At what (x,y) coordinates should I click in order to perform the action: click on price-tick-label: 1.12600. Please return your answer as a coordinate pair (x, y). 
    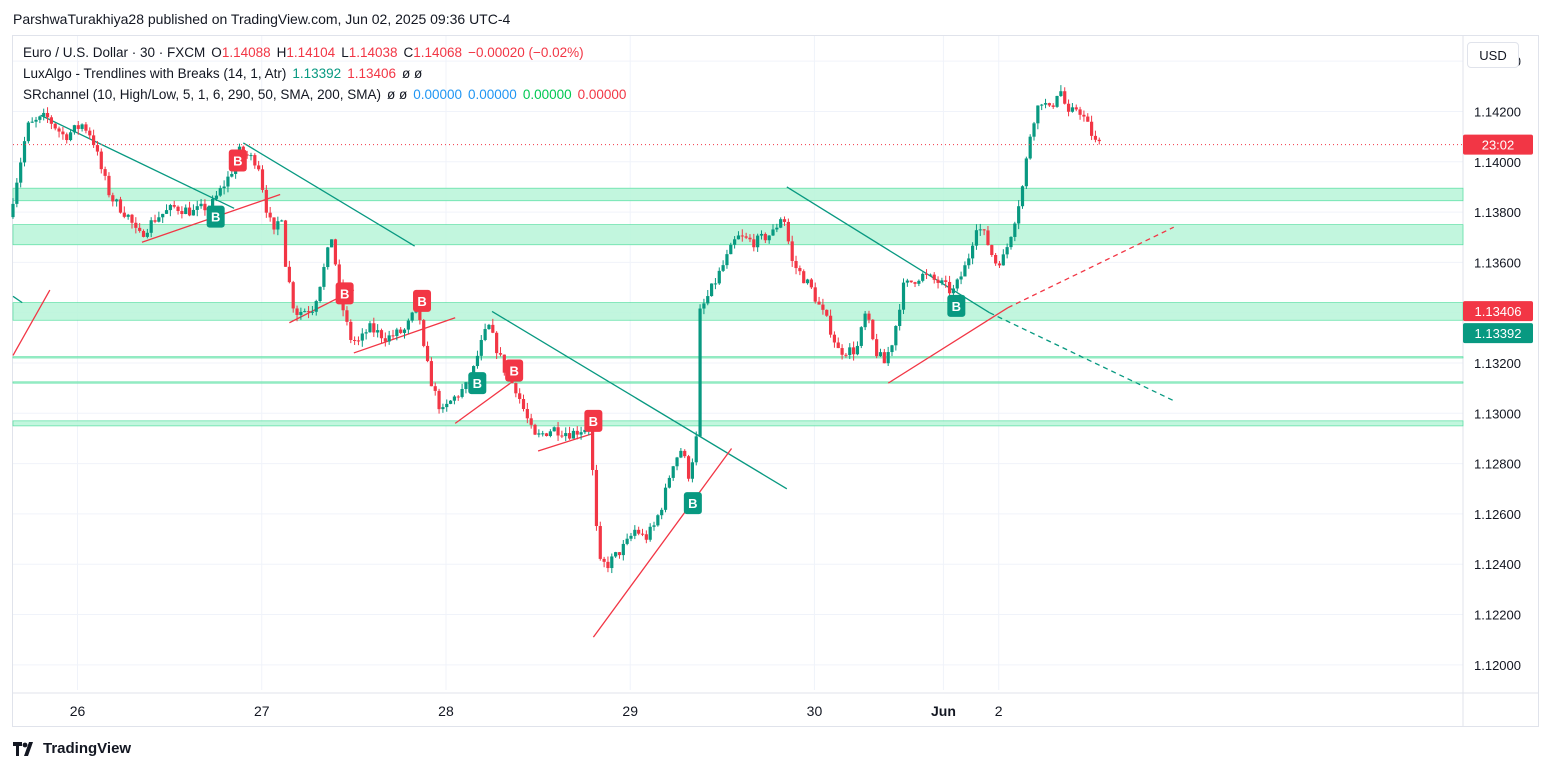
    Looking at the image, I should click on (1497, 514).